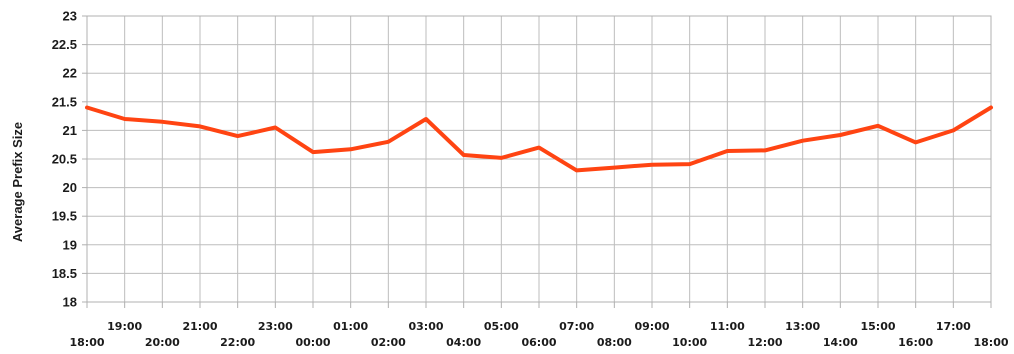  What do you see at coordinates (275, 326) in the screenshot?
I see `x-tick-label: 23:00` at bounding box center [275, 326].